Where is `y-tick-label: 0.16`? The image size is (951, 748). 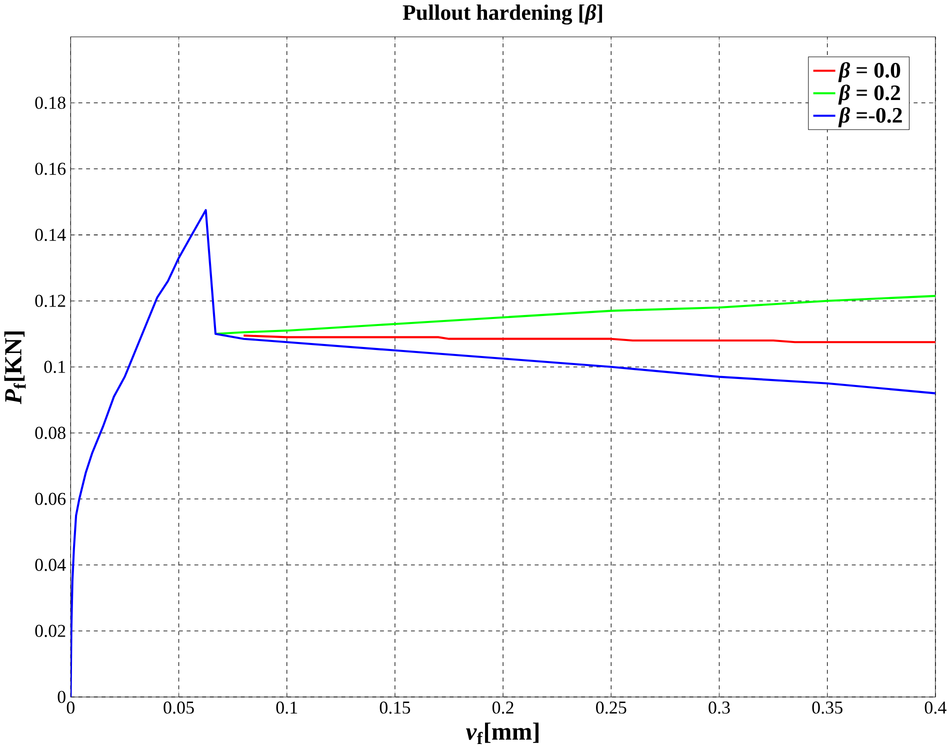
y-tick-label: 0.16 is located at coordinates (50, 168).